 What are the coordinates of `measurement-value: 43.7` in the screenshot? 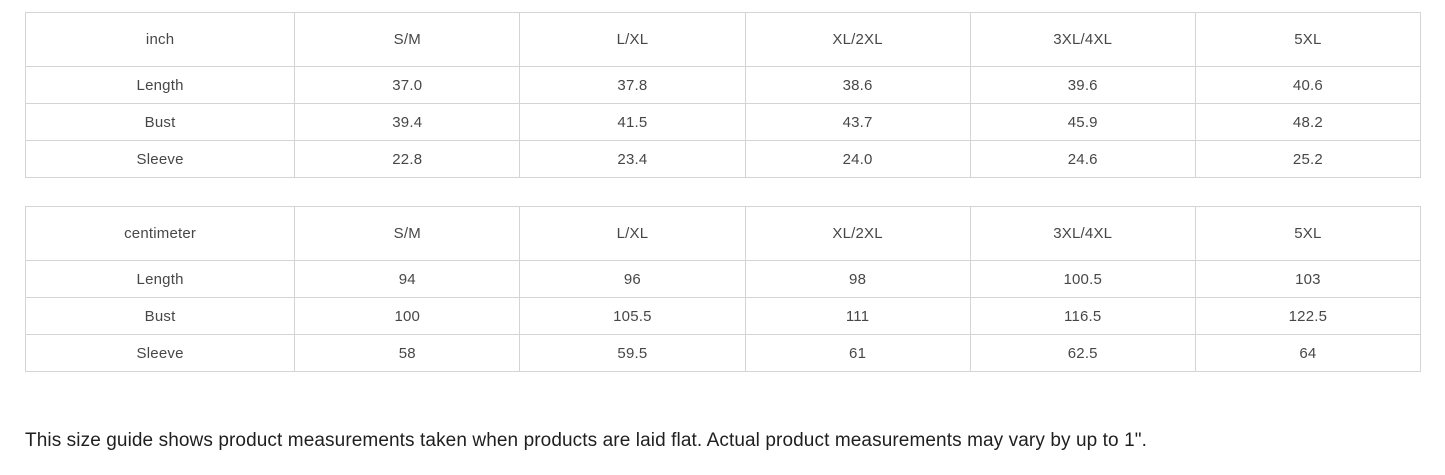 It's located at (857, 122).